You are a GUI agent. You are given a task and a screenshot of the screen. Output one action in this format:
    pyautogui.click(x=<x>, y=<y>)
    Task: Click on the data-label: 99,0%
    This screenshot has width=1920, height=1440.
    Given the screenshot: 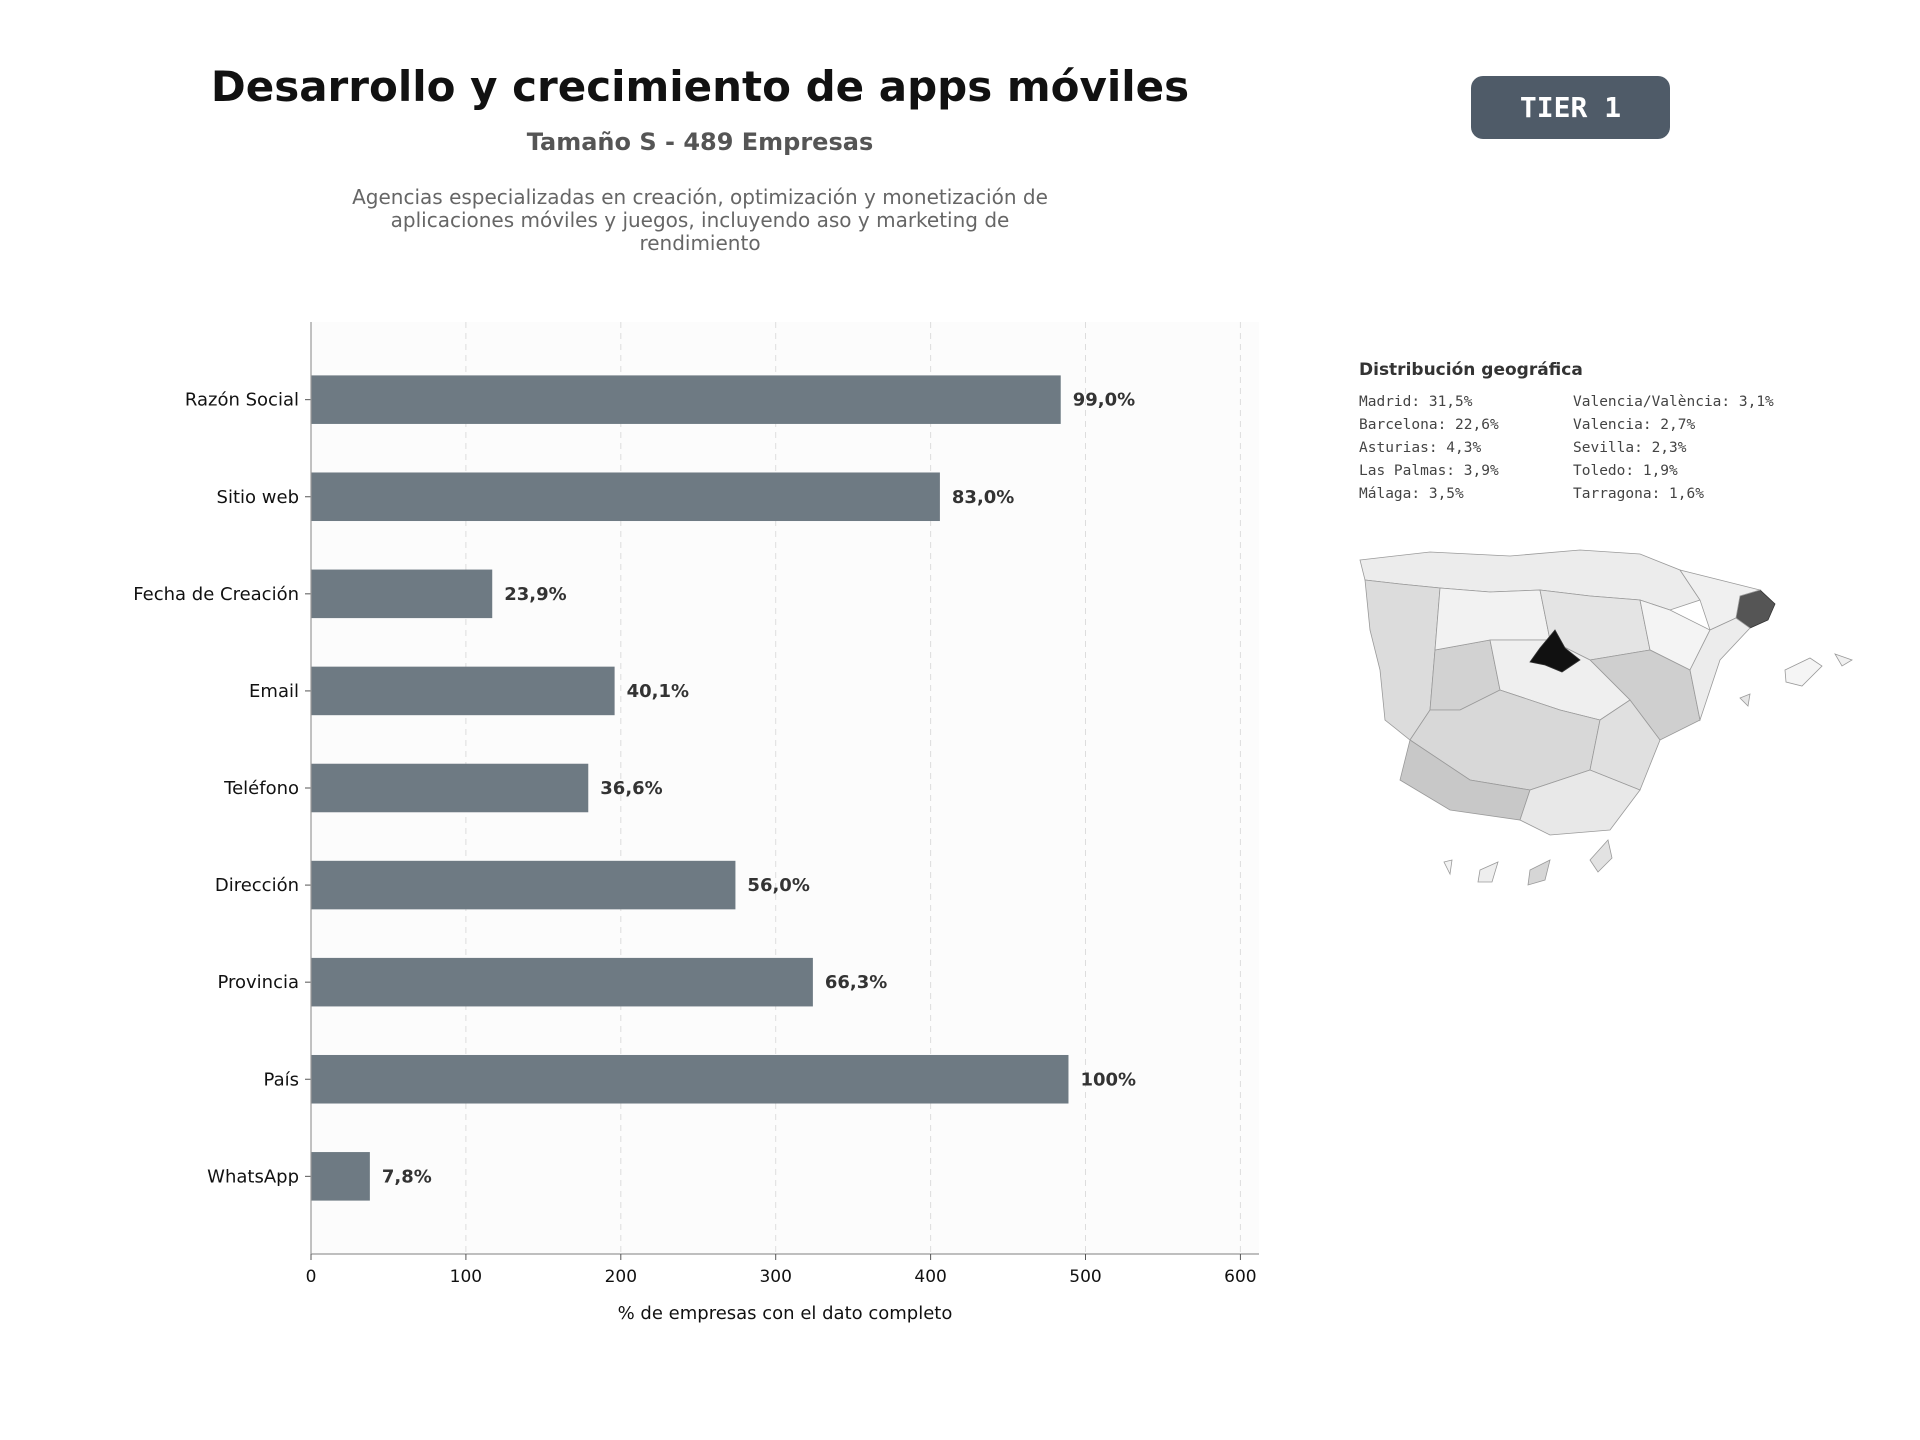 What is the action you would take?
    pyautogui.click(x=1104, y=400)
    